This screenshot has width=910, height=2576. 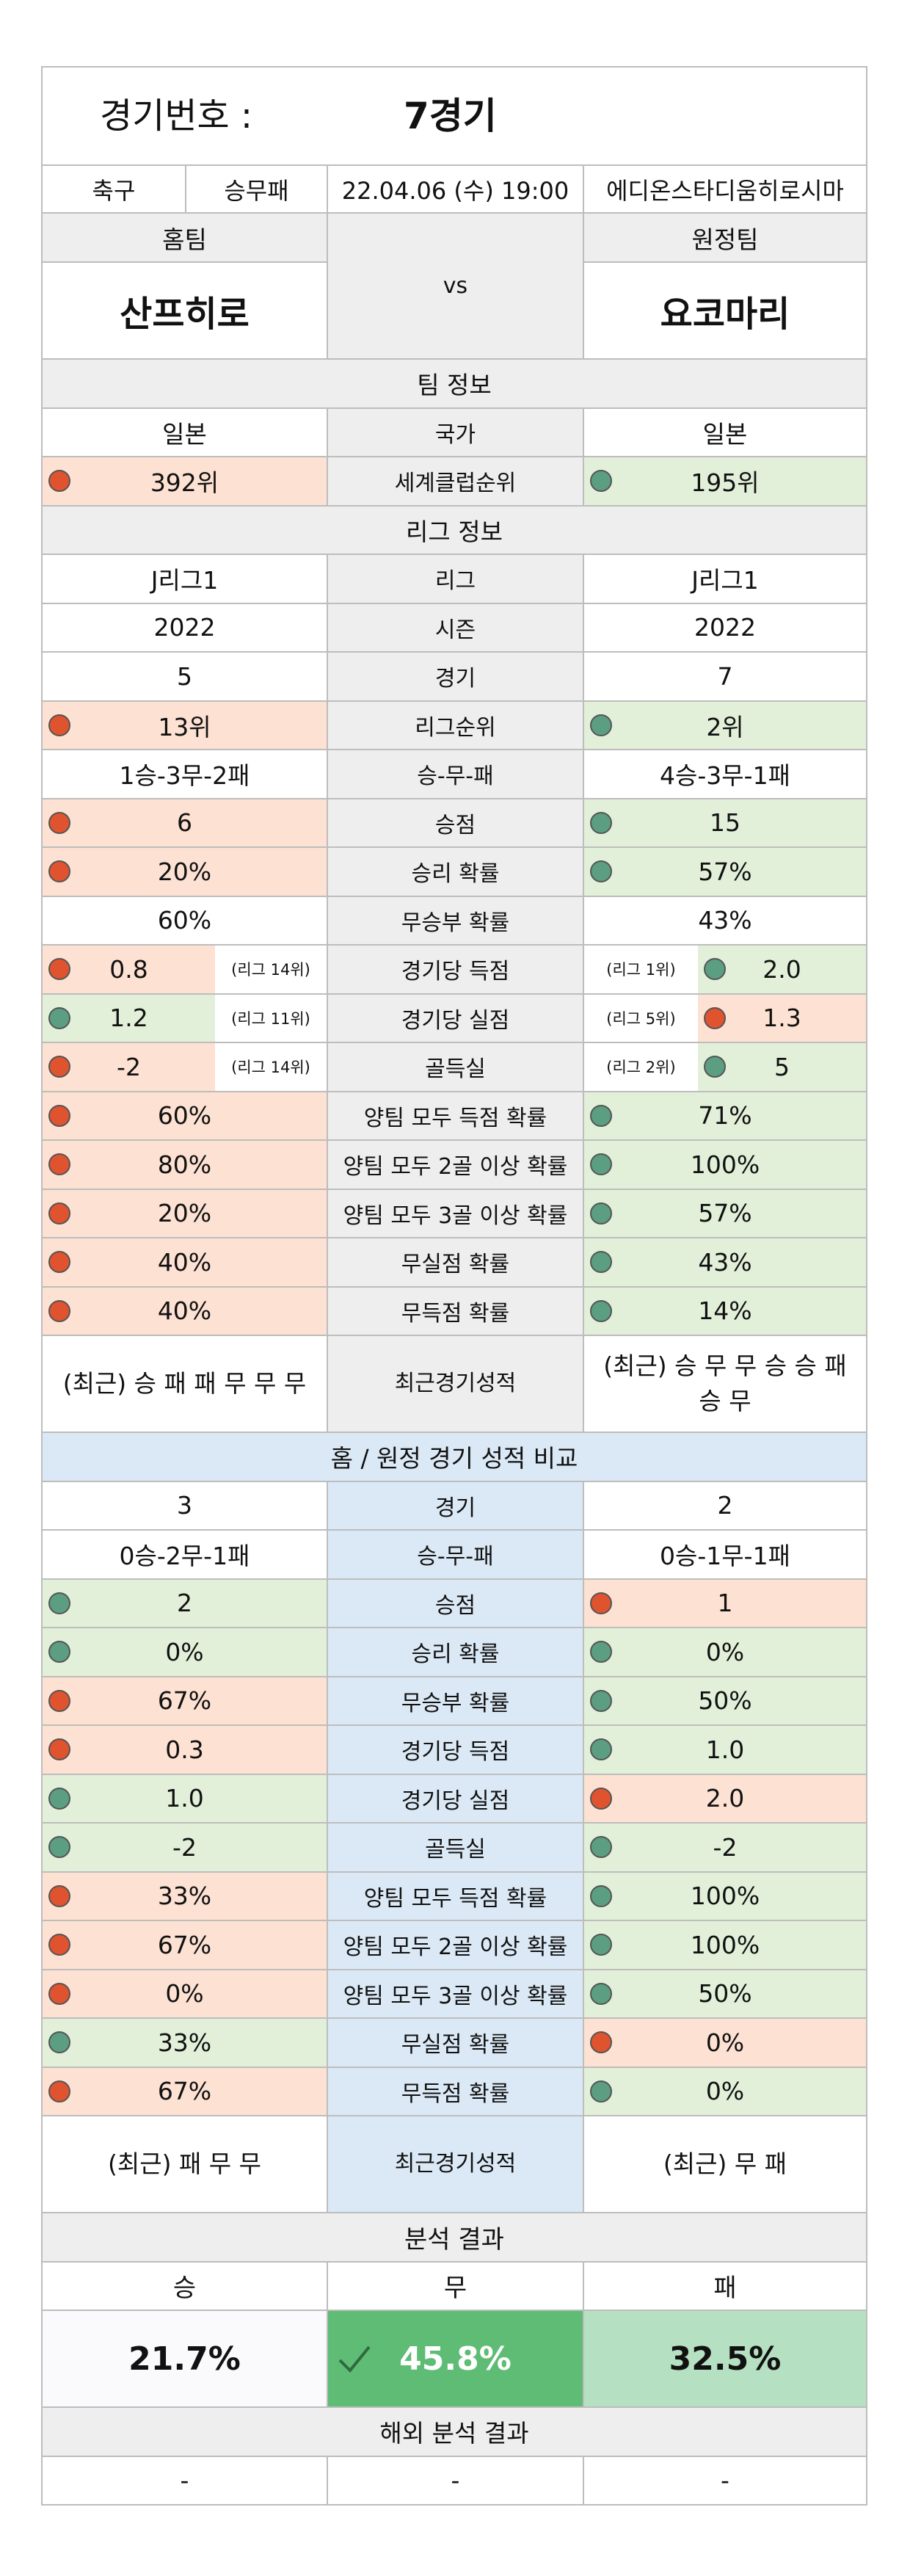 What do you see at coordinates (185, 580) in the screenshot?
I see `home-cell: J리그1` at bounding box center [185, 580].